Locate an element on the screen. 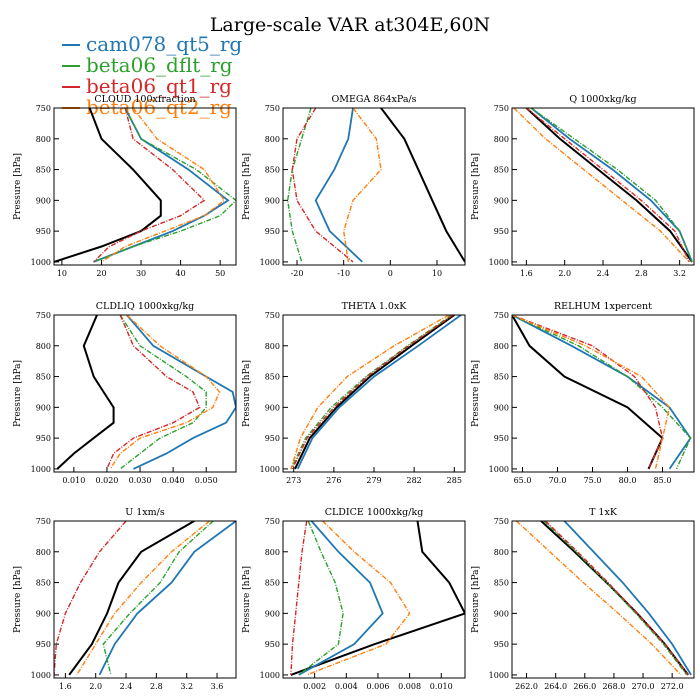  x-tick-label: -10 is located at coordinates (343, 273).